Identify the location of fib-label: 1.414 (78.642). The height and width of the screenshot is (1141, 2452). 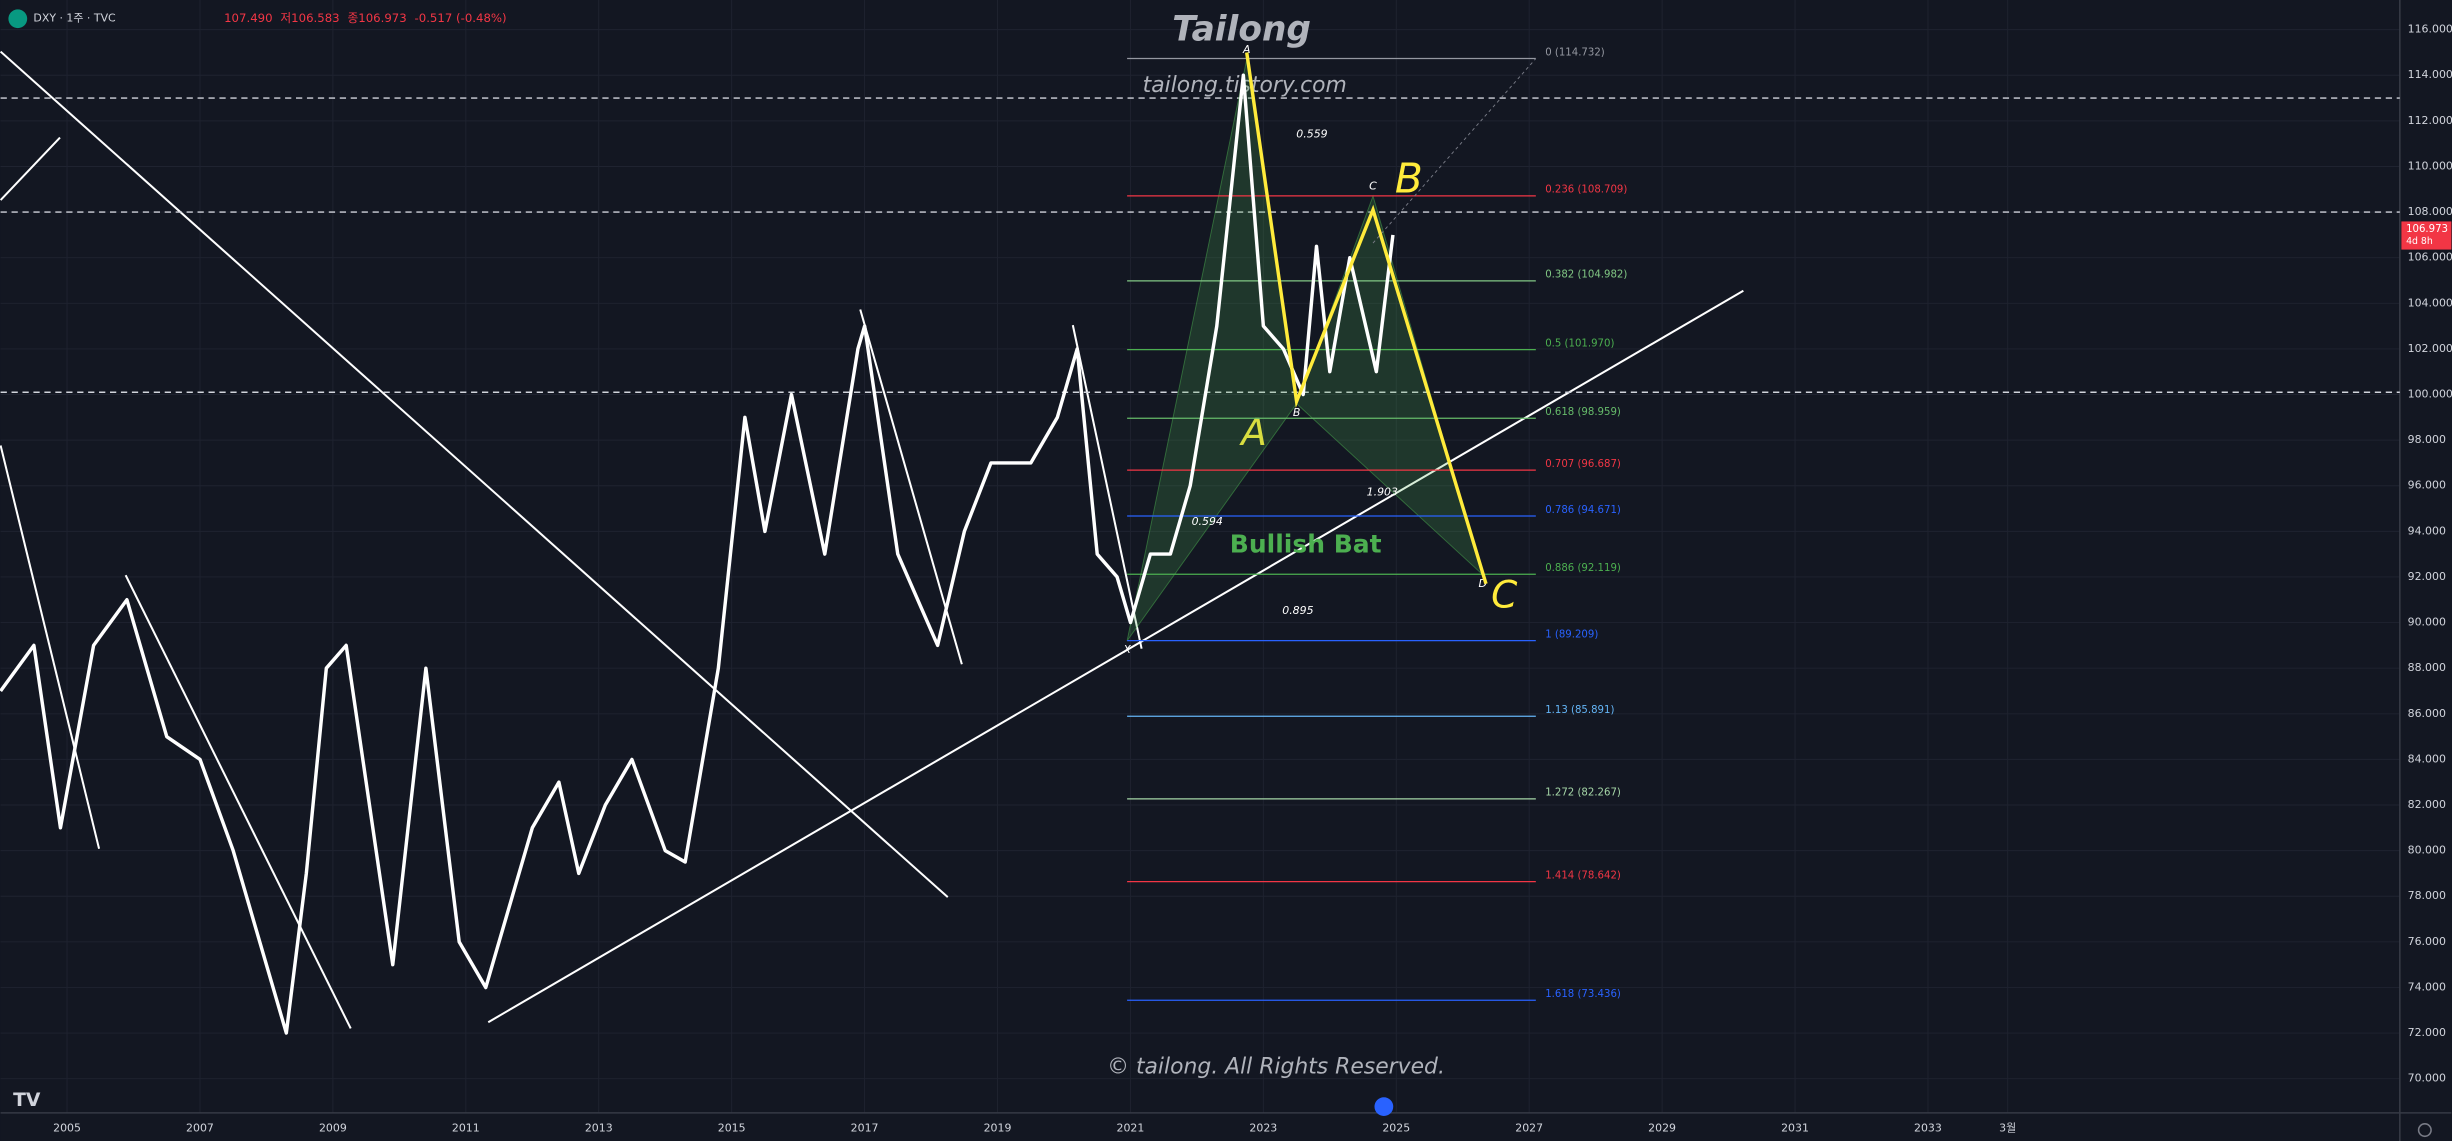
(1583, 875).